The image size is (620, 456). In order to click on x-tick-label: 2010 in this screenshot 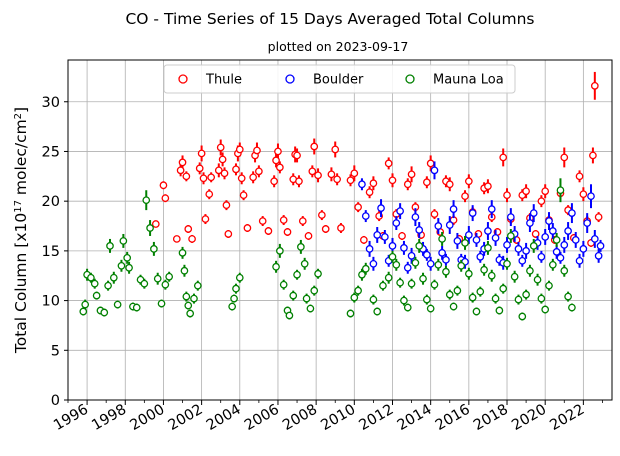, I will do `click(338, 418)`.